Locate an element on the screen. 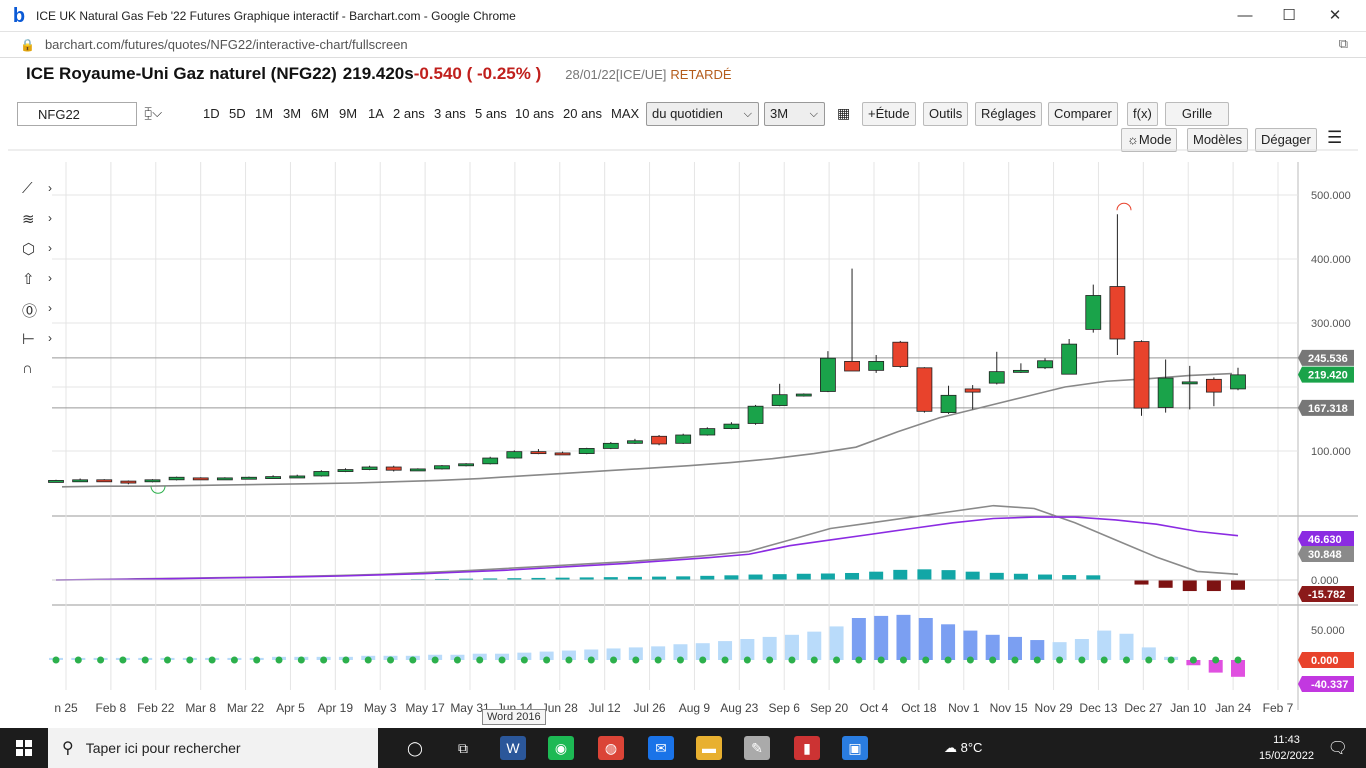  fib-tool-icon: ≋ › is located at coordinates (37, 219).